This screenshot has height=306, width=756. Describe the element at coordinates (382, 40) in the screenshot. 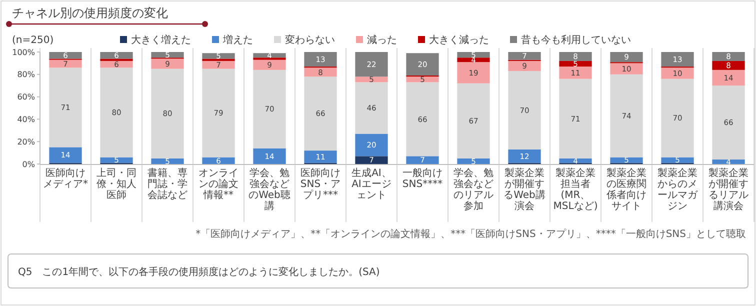

I see `legend-label: 減った` at that location.